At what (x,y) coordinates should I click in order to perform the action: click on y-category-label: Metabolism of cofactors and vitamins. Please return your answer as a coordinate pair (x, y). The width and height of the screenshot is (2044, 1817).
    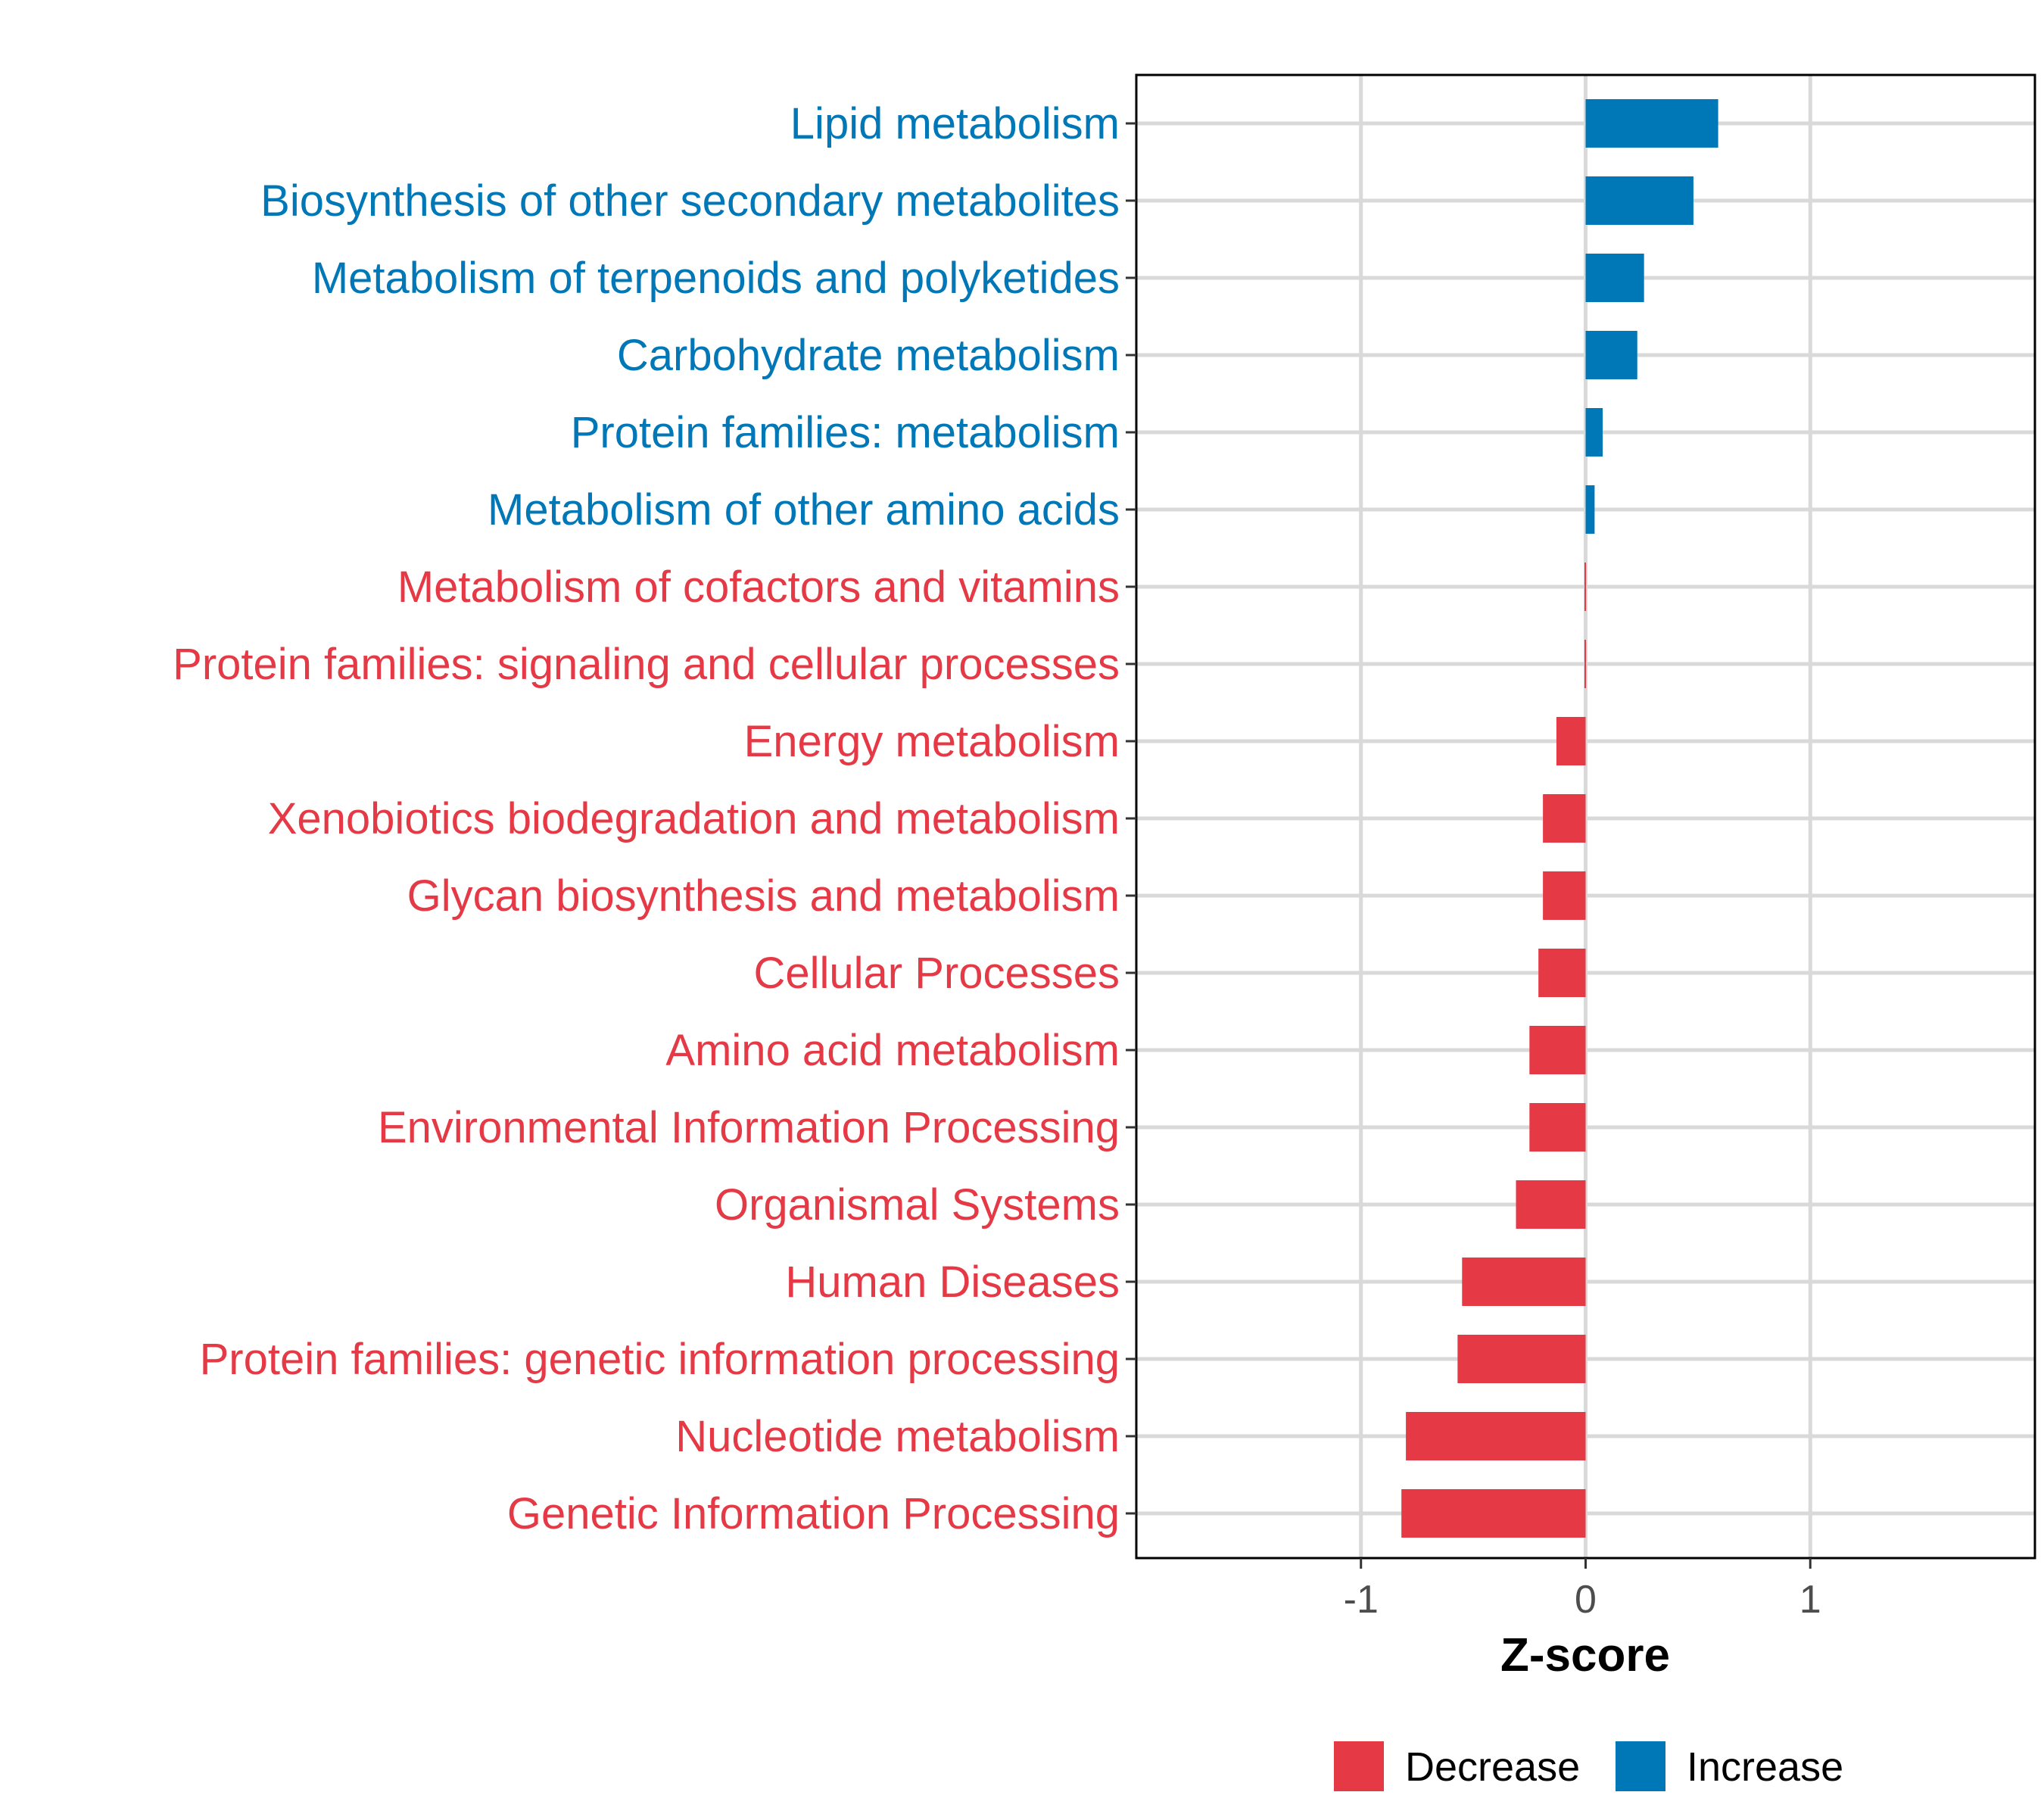
    Looking at the image, I should click on (758, 587).